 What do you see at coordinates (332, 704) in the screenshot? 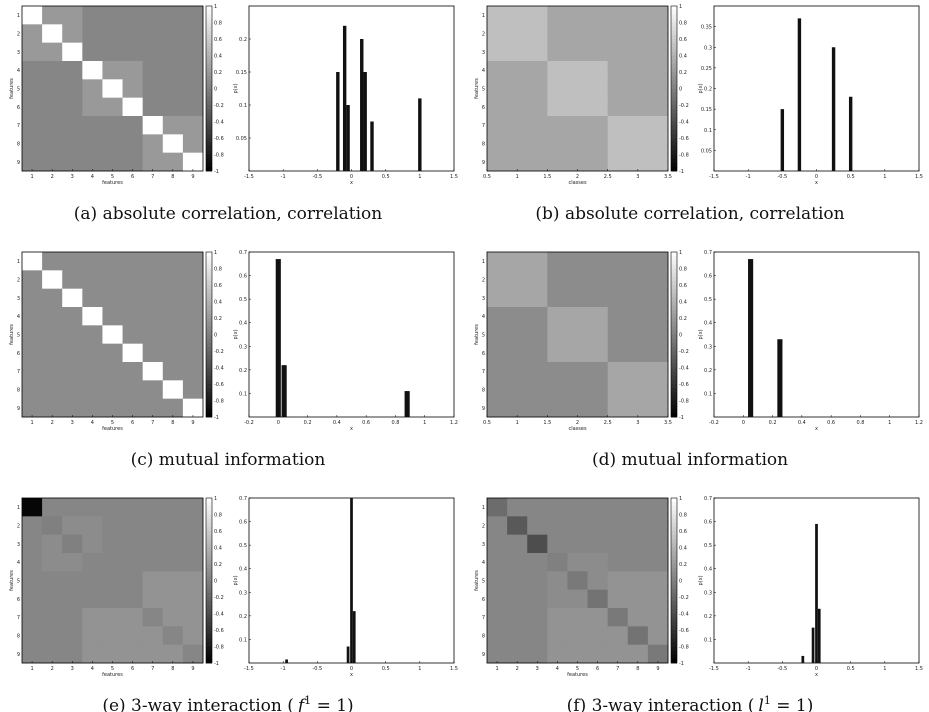
I see `caption-tail: = 1)` at bounding box center [332, 704].